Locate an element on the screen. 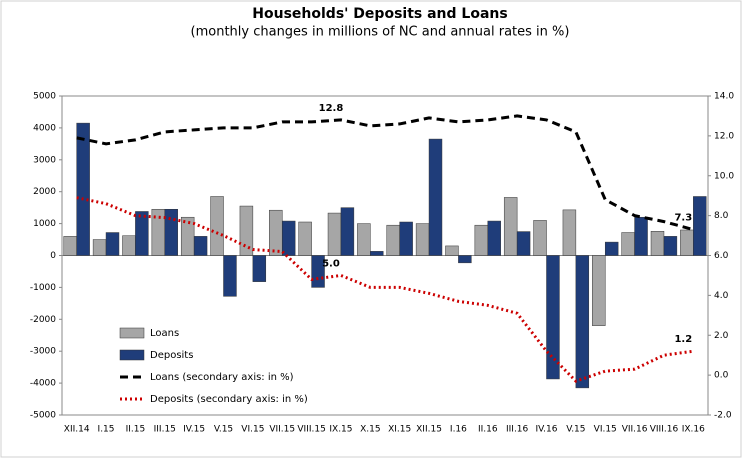  x-tick-label: IX.15 is located at coordinates (340, 430).